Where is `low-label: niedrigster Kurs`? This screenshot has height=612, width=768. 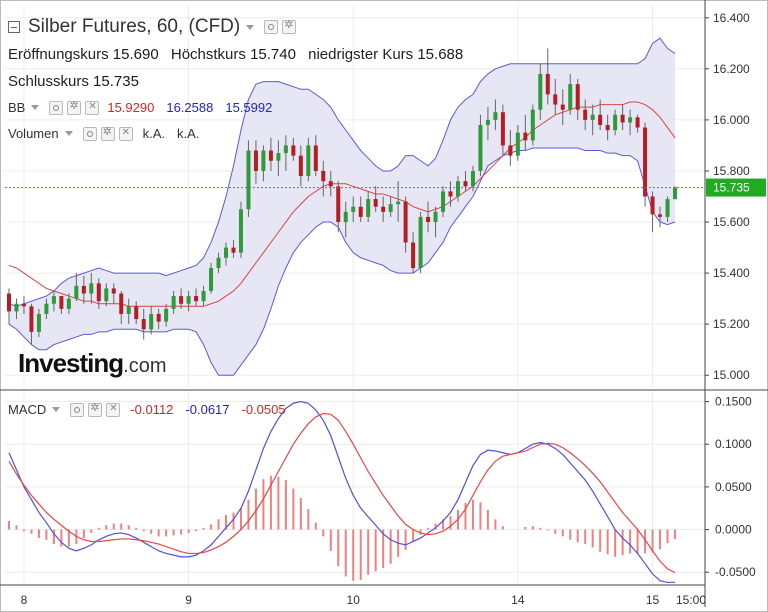
low-label: niedrigster Kurs is located at coordinates (361, 54).